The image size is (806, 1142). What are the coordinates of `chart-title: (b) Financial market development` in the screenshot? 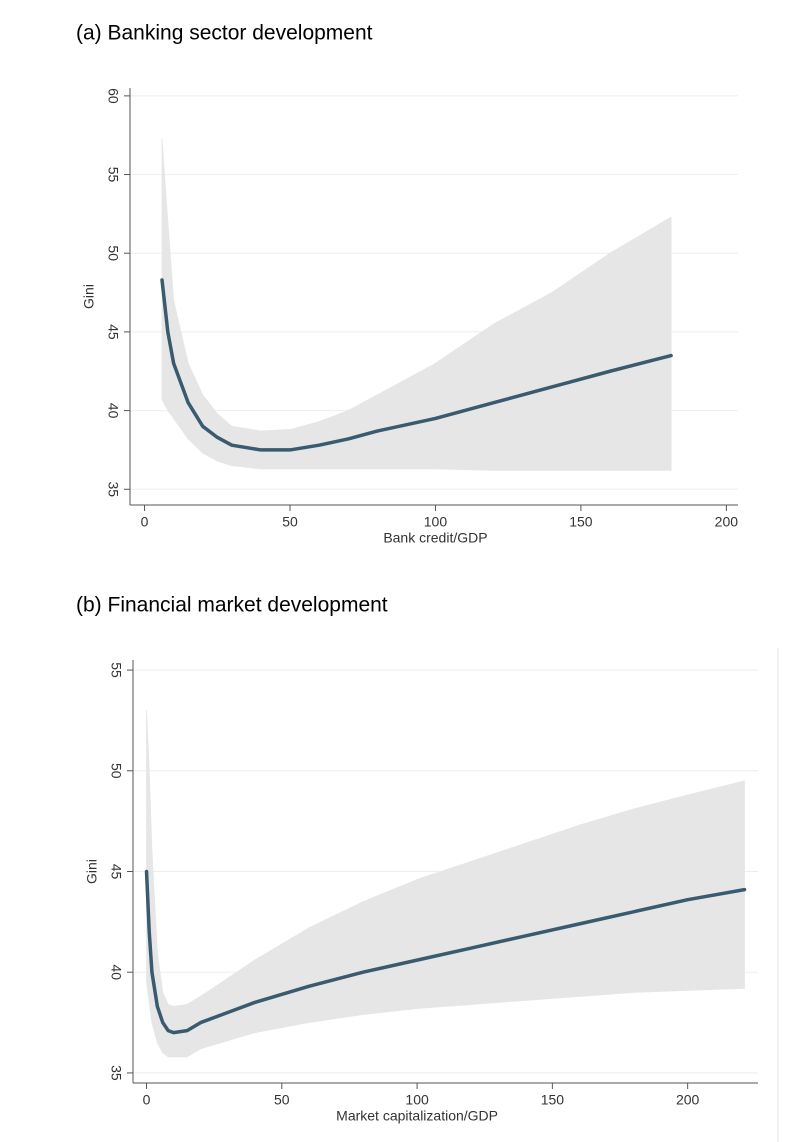 It's located at (232, 605).